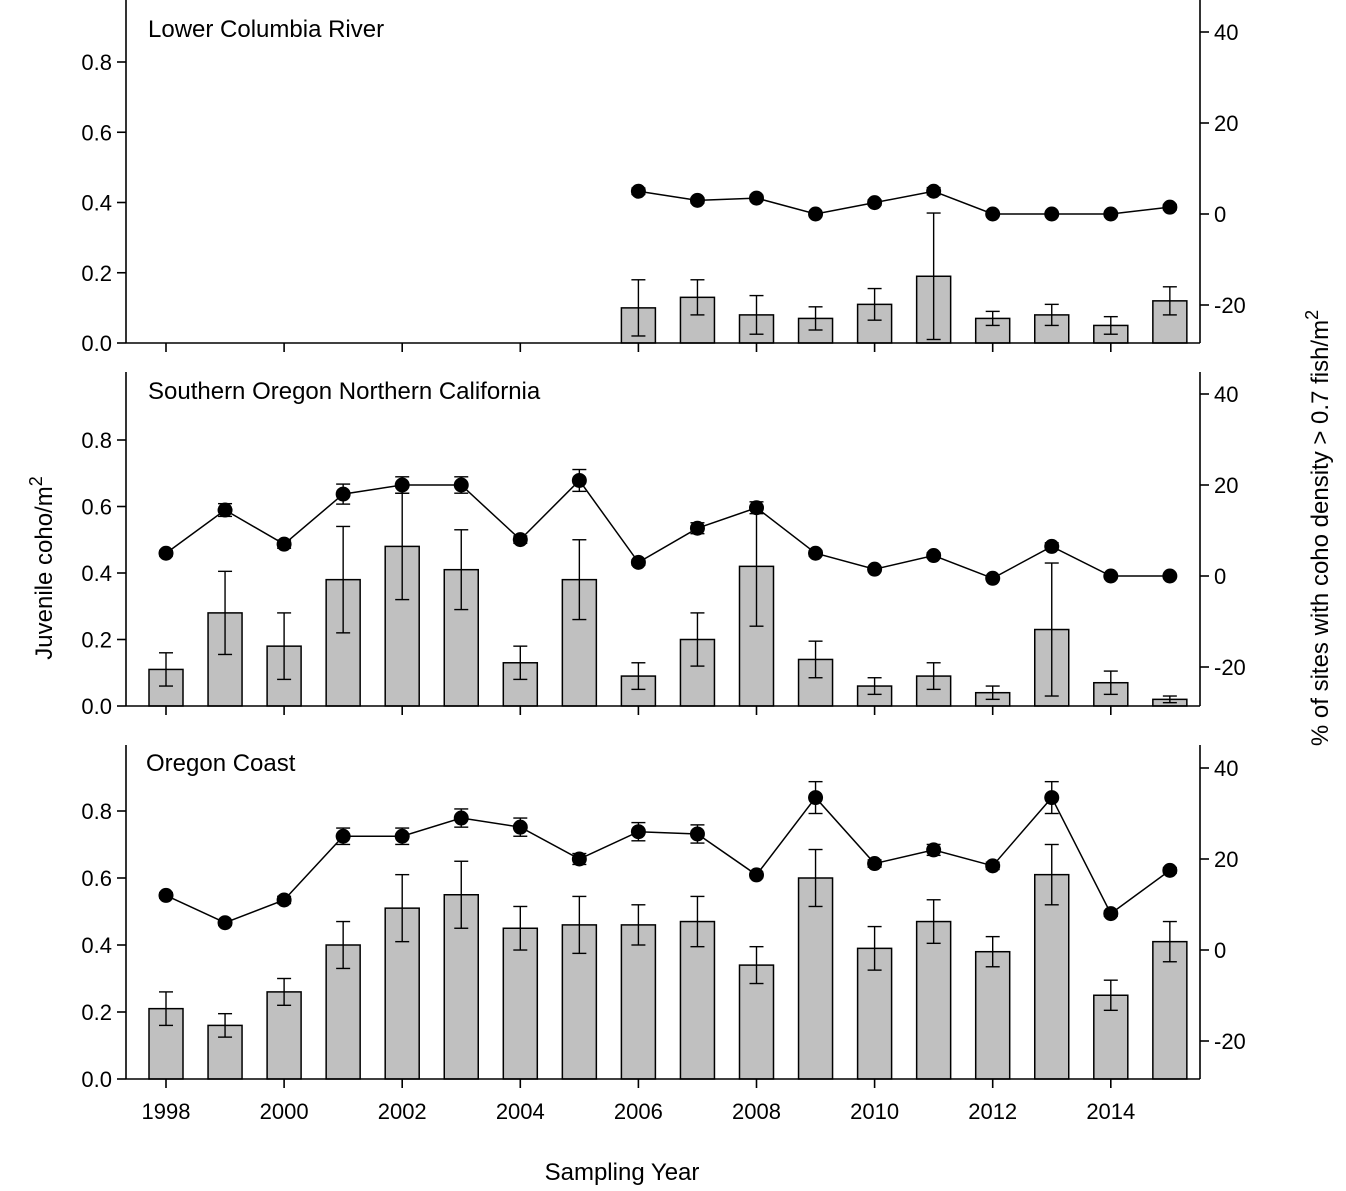 This screenshot has width=1346, height=1191. I want to click on left-axis-title-text: Juvenile coho/m, so click(44, 572).